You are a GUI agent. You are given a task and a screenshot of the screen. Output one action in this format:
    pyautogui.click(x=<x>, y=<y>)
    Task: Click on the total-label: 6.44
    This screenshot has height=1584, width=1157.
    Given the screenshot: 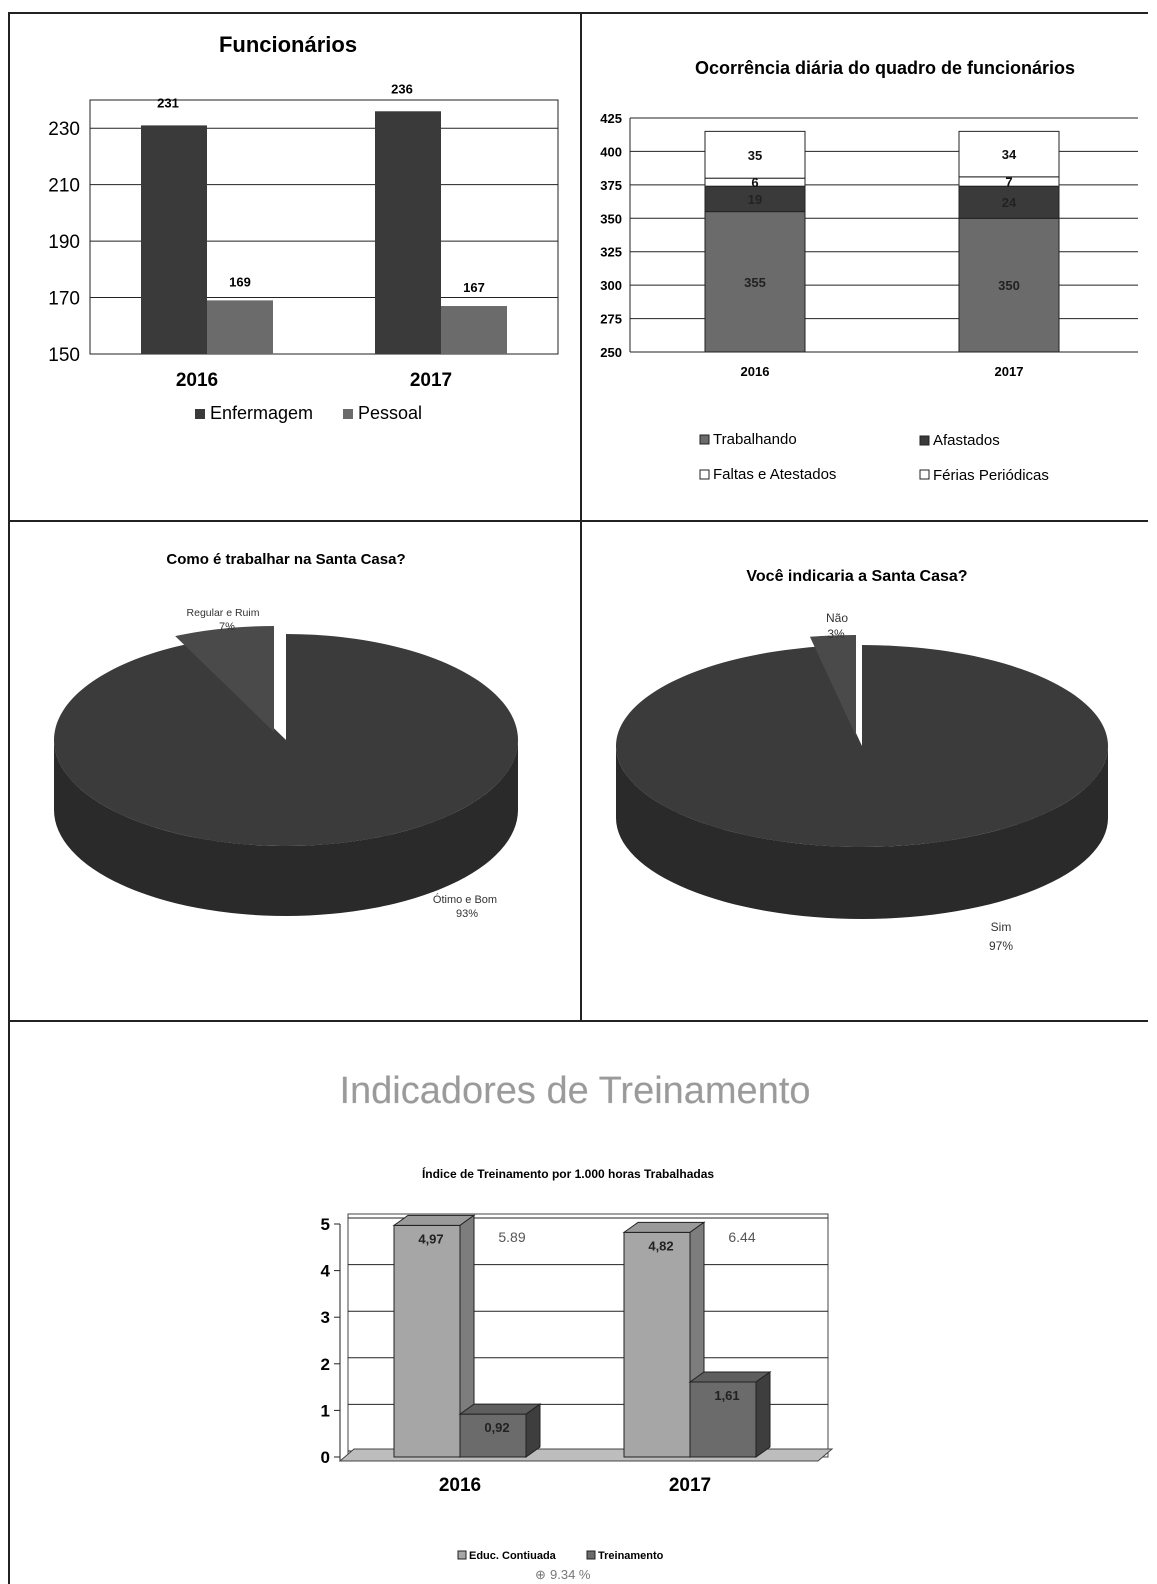 What is the action you would take?
    pyautogui.click(x=741, y=1237)
    